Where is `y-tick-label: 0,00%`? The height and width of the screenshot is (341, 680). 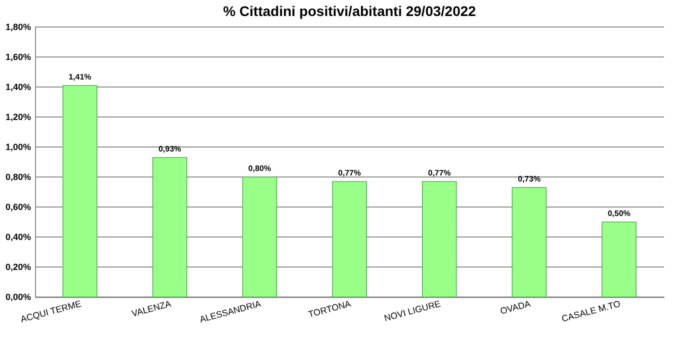
y-tick-label: 0,00% is located at coordinates (18, 297).